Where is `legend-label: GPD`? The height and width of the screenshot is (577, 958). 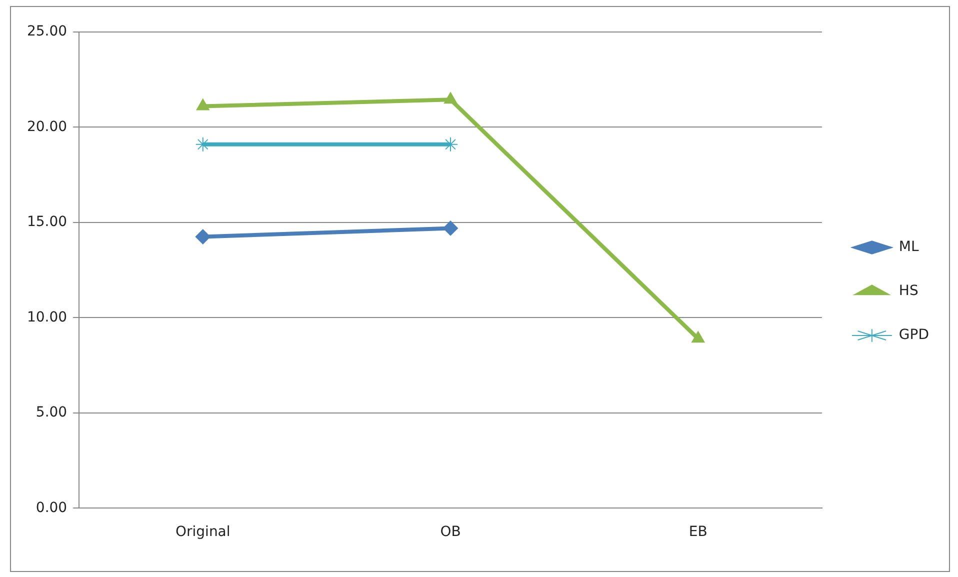
legend-label: GPD is located at coordinates (914, 335).